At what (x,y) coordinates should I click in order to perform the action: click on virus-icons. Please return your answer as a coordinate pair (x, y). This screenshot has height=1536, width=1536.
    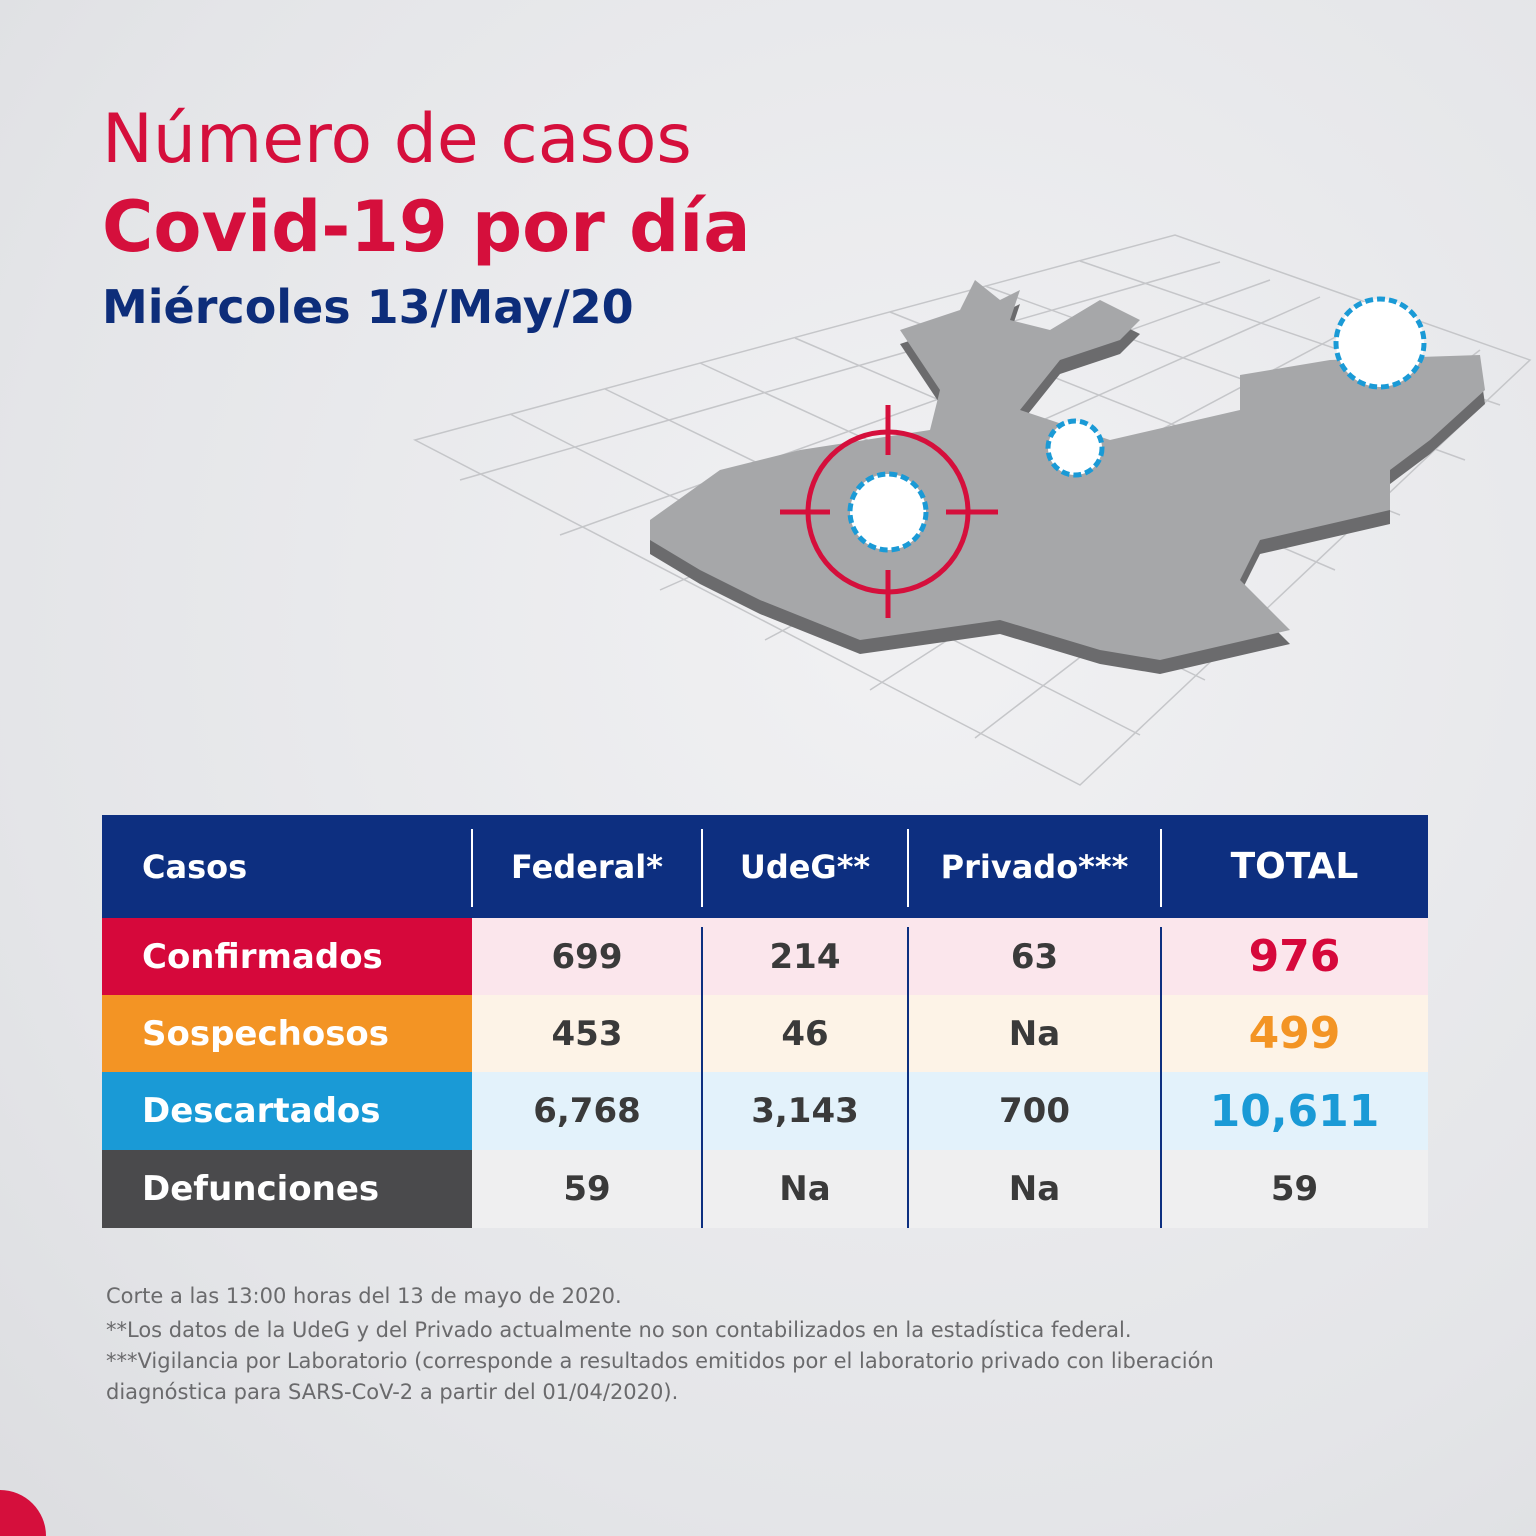
    Looking at the image, I should click on (1137, 424).